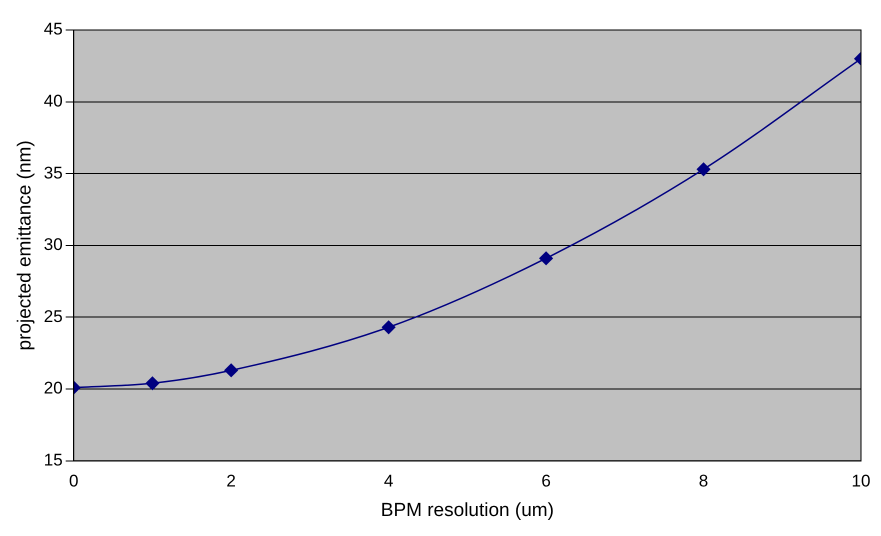 Image resolution: width=881 pixels, height=536 pixels. What do you see at coordinates (25, 245) in the screenshot?
I see `y-axis-title: projected emittance (nm)` at bounding box center [25, 245].